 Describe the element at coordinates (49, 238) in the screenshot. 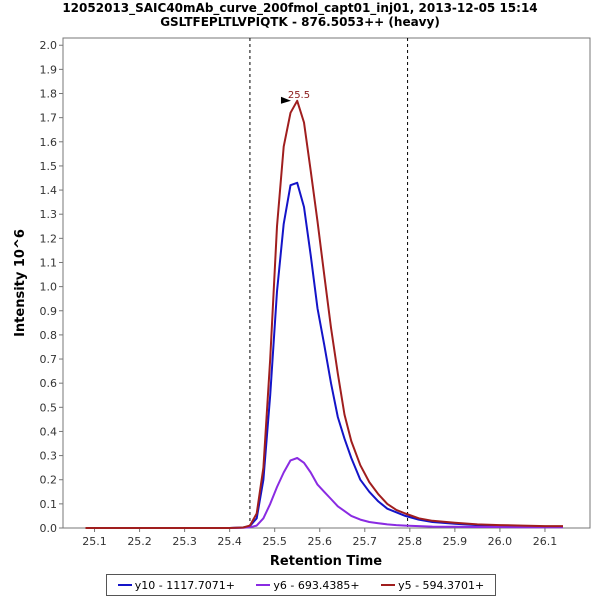

I see `y-tick-label: 1.2` at that location.